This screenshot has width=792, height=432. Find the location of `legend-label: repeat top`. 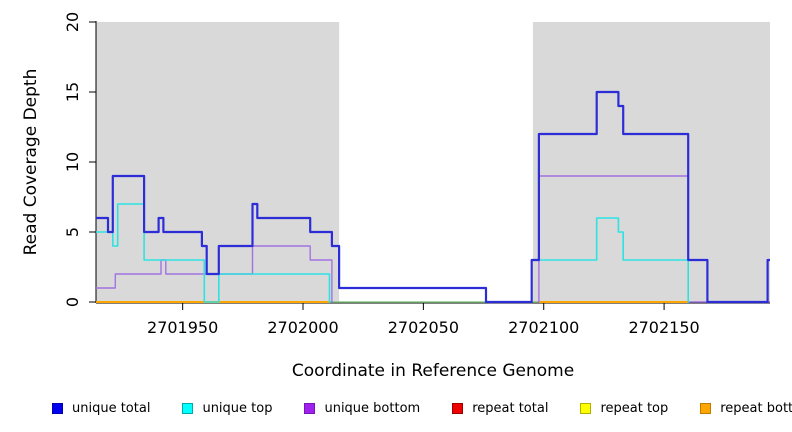

legend-label: repeat top is located at coordinates (634, 408).